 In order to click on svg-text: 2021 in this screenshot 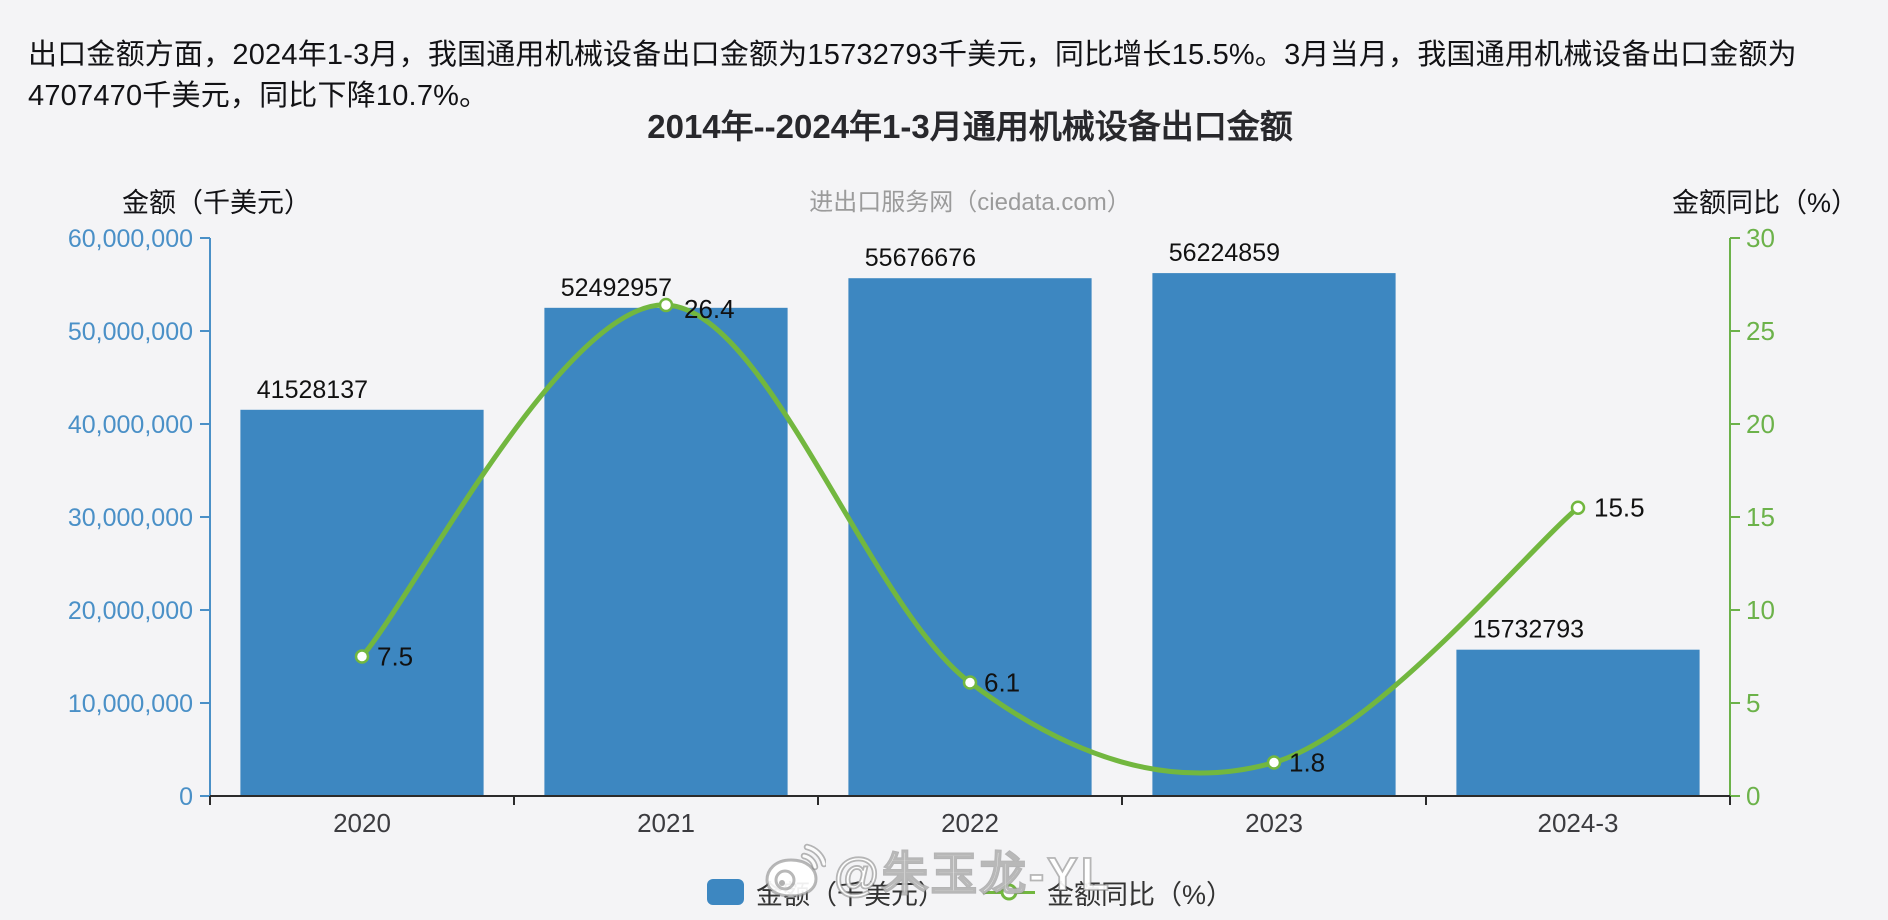, I will do `click(666, 823)`.